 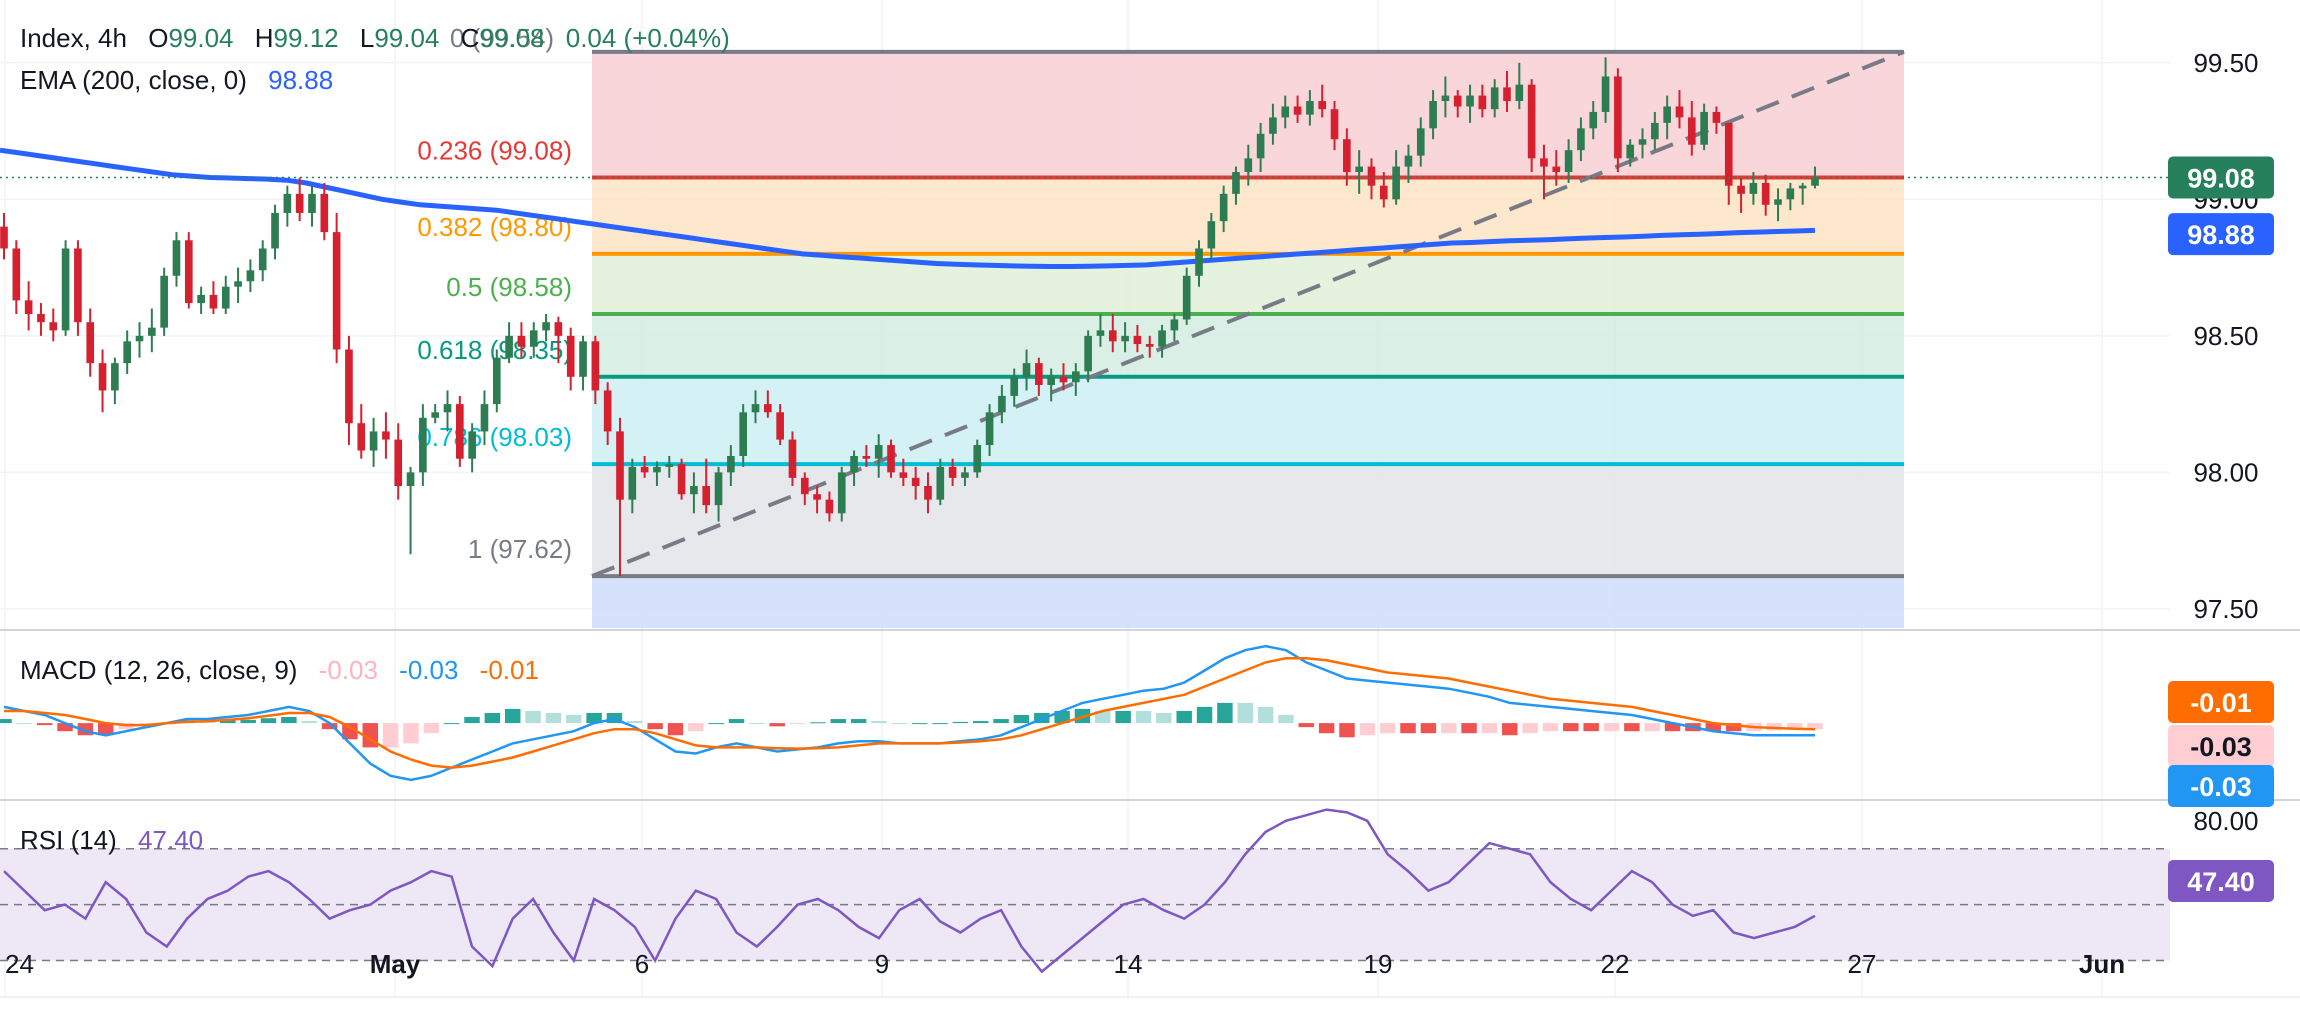 What do you see at coordinates (406, 38) in the screenshot?
I see `low-value: 99.04` at bounding box center [406, 38].